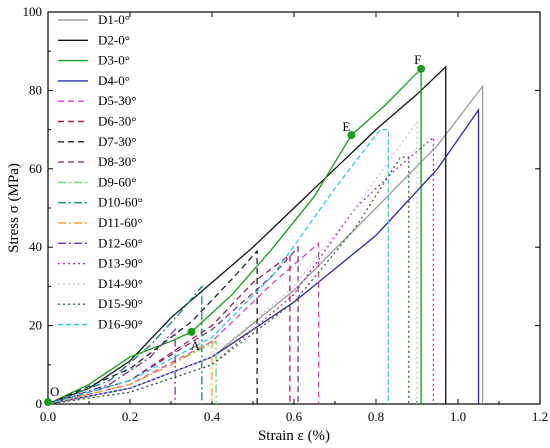 This screenshot has width=550, height=448. What do you see at coordinates (48, 416) in the screenshot?
I see `x-tick-label: 0.0` at bounding box center [48, 416].